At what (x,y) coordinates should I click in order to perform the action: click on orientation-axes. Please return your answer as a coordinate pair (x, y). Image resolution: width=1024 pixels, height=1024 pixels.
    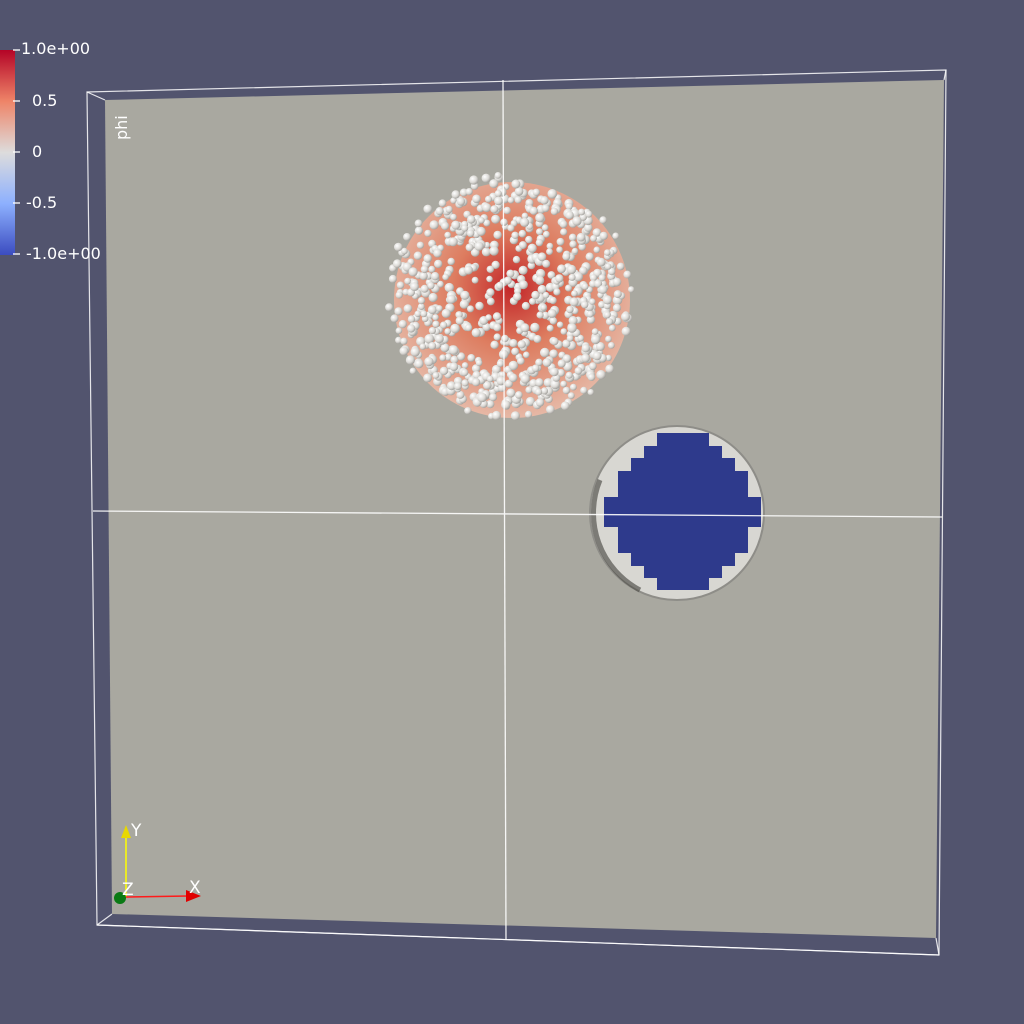
    Looking at the image, I should click on (157, 864).